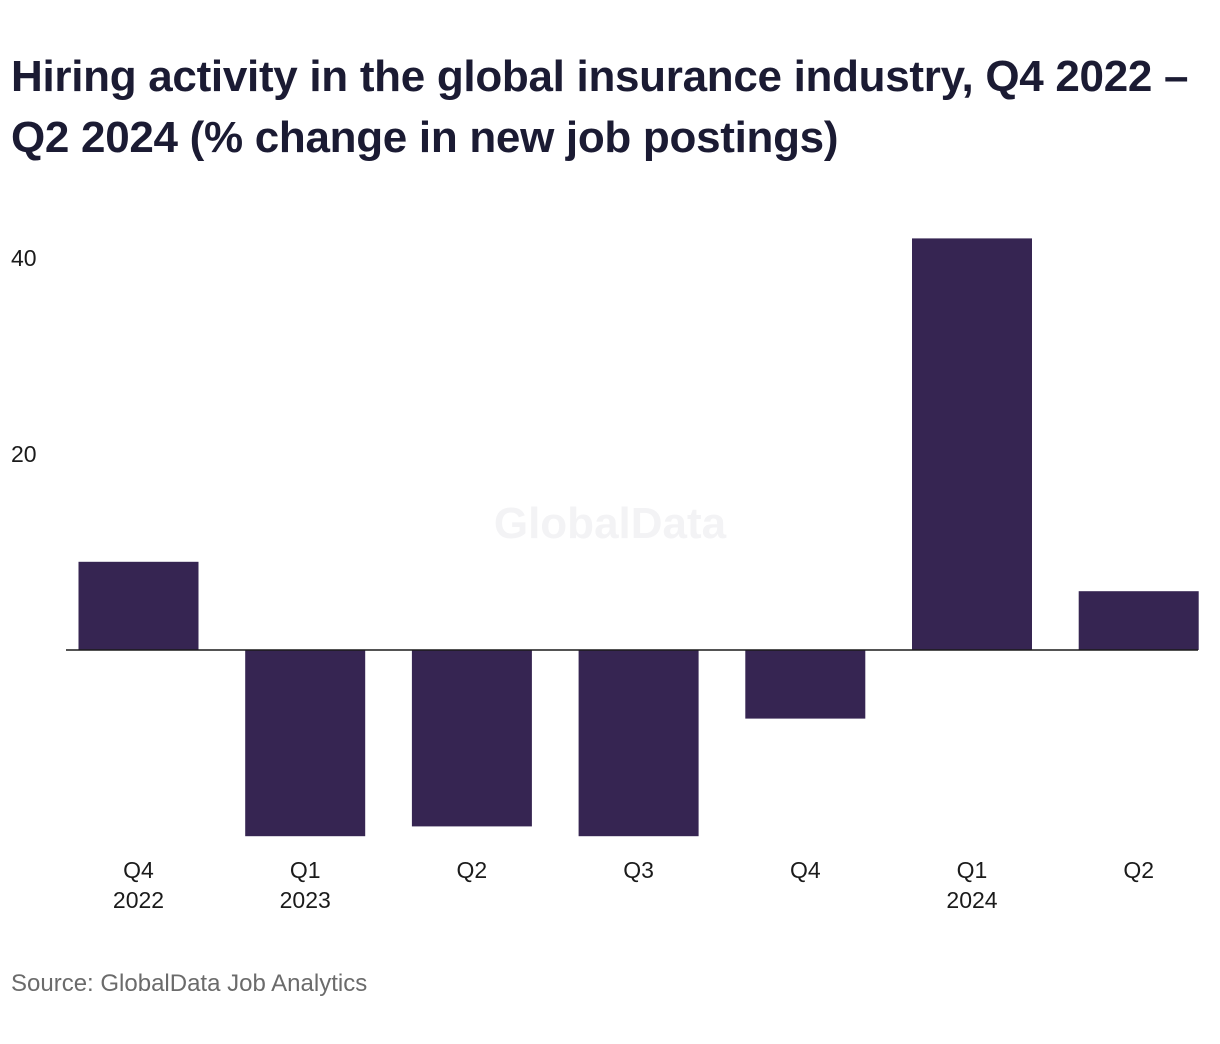 The image size is (1220, 1044). I want to click on x-tick-label-5-0: Q1, so click(972, 870).